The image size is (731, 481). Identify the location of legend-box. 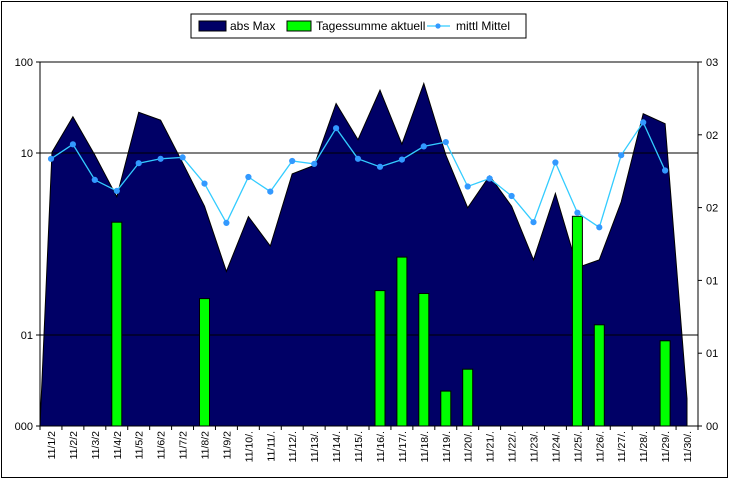
(358, 26).